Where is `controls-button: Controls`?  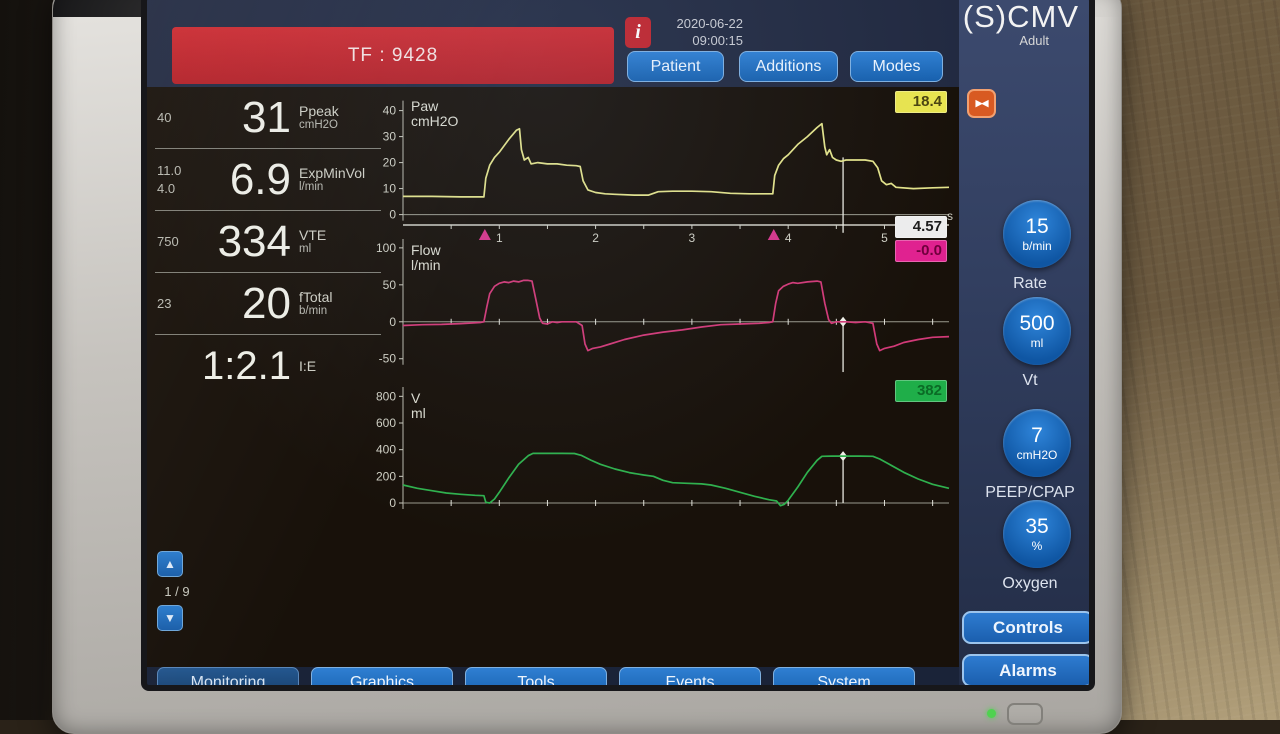 controls-button: Controls is located at coordinates (1028, 627).